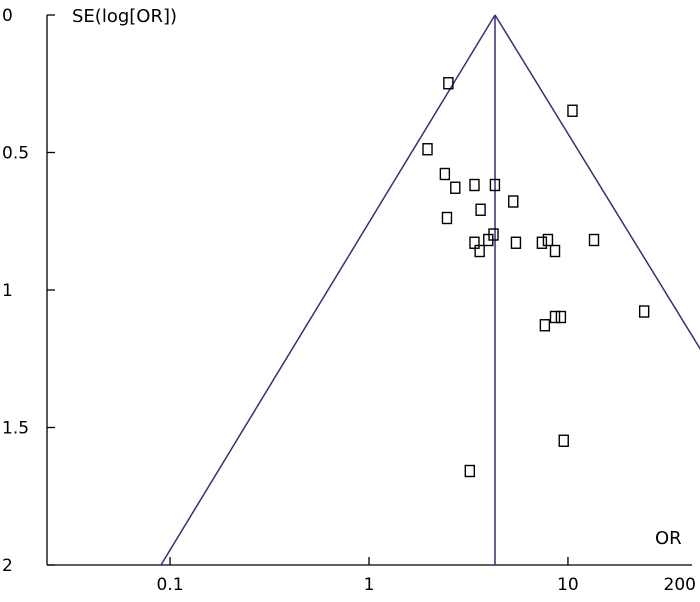  I want to click on x-tick-label: 0.1, so click(170, 585).